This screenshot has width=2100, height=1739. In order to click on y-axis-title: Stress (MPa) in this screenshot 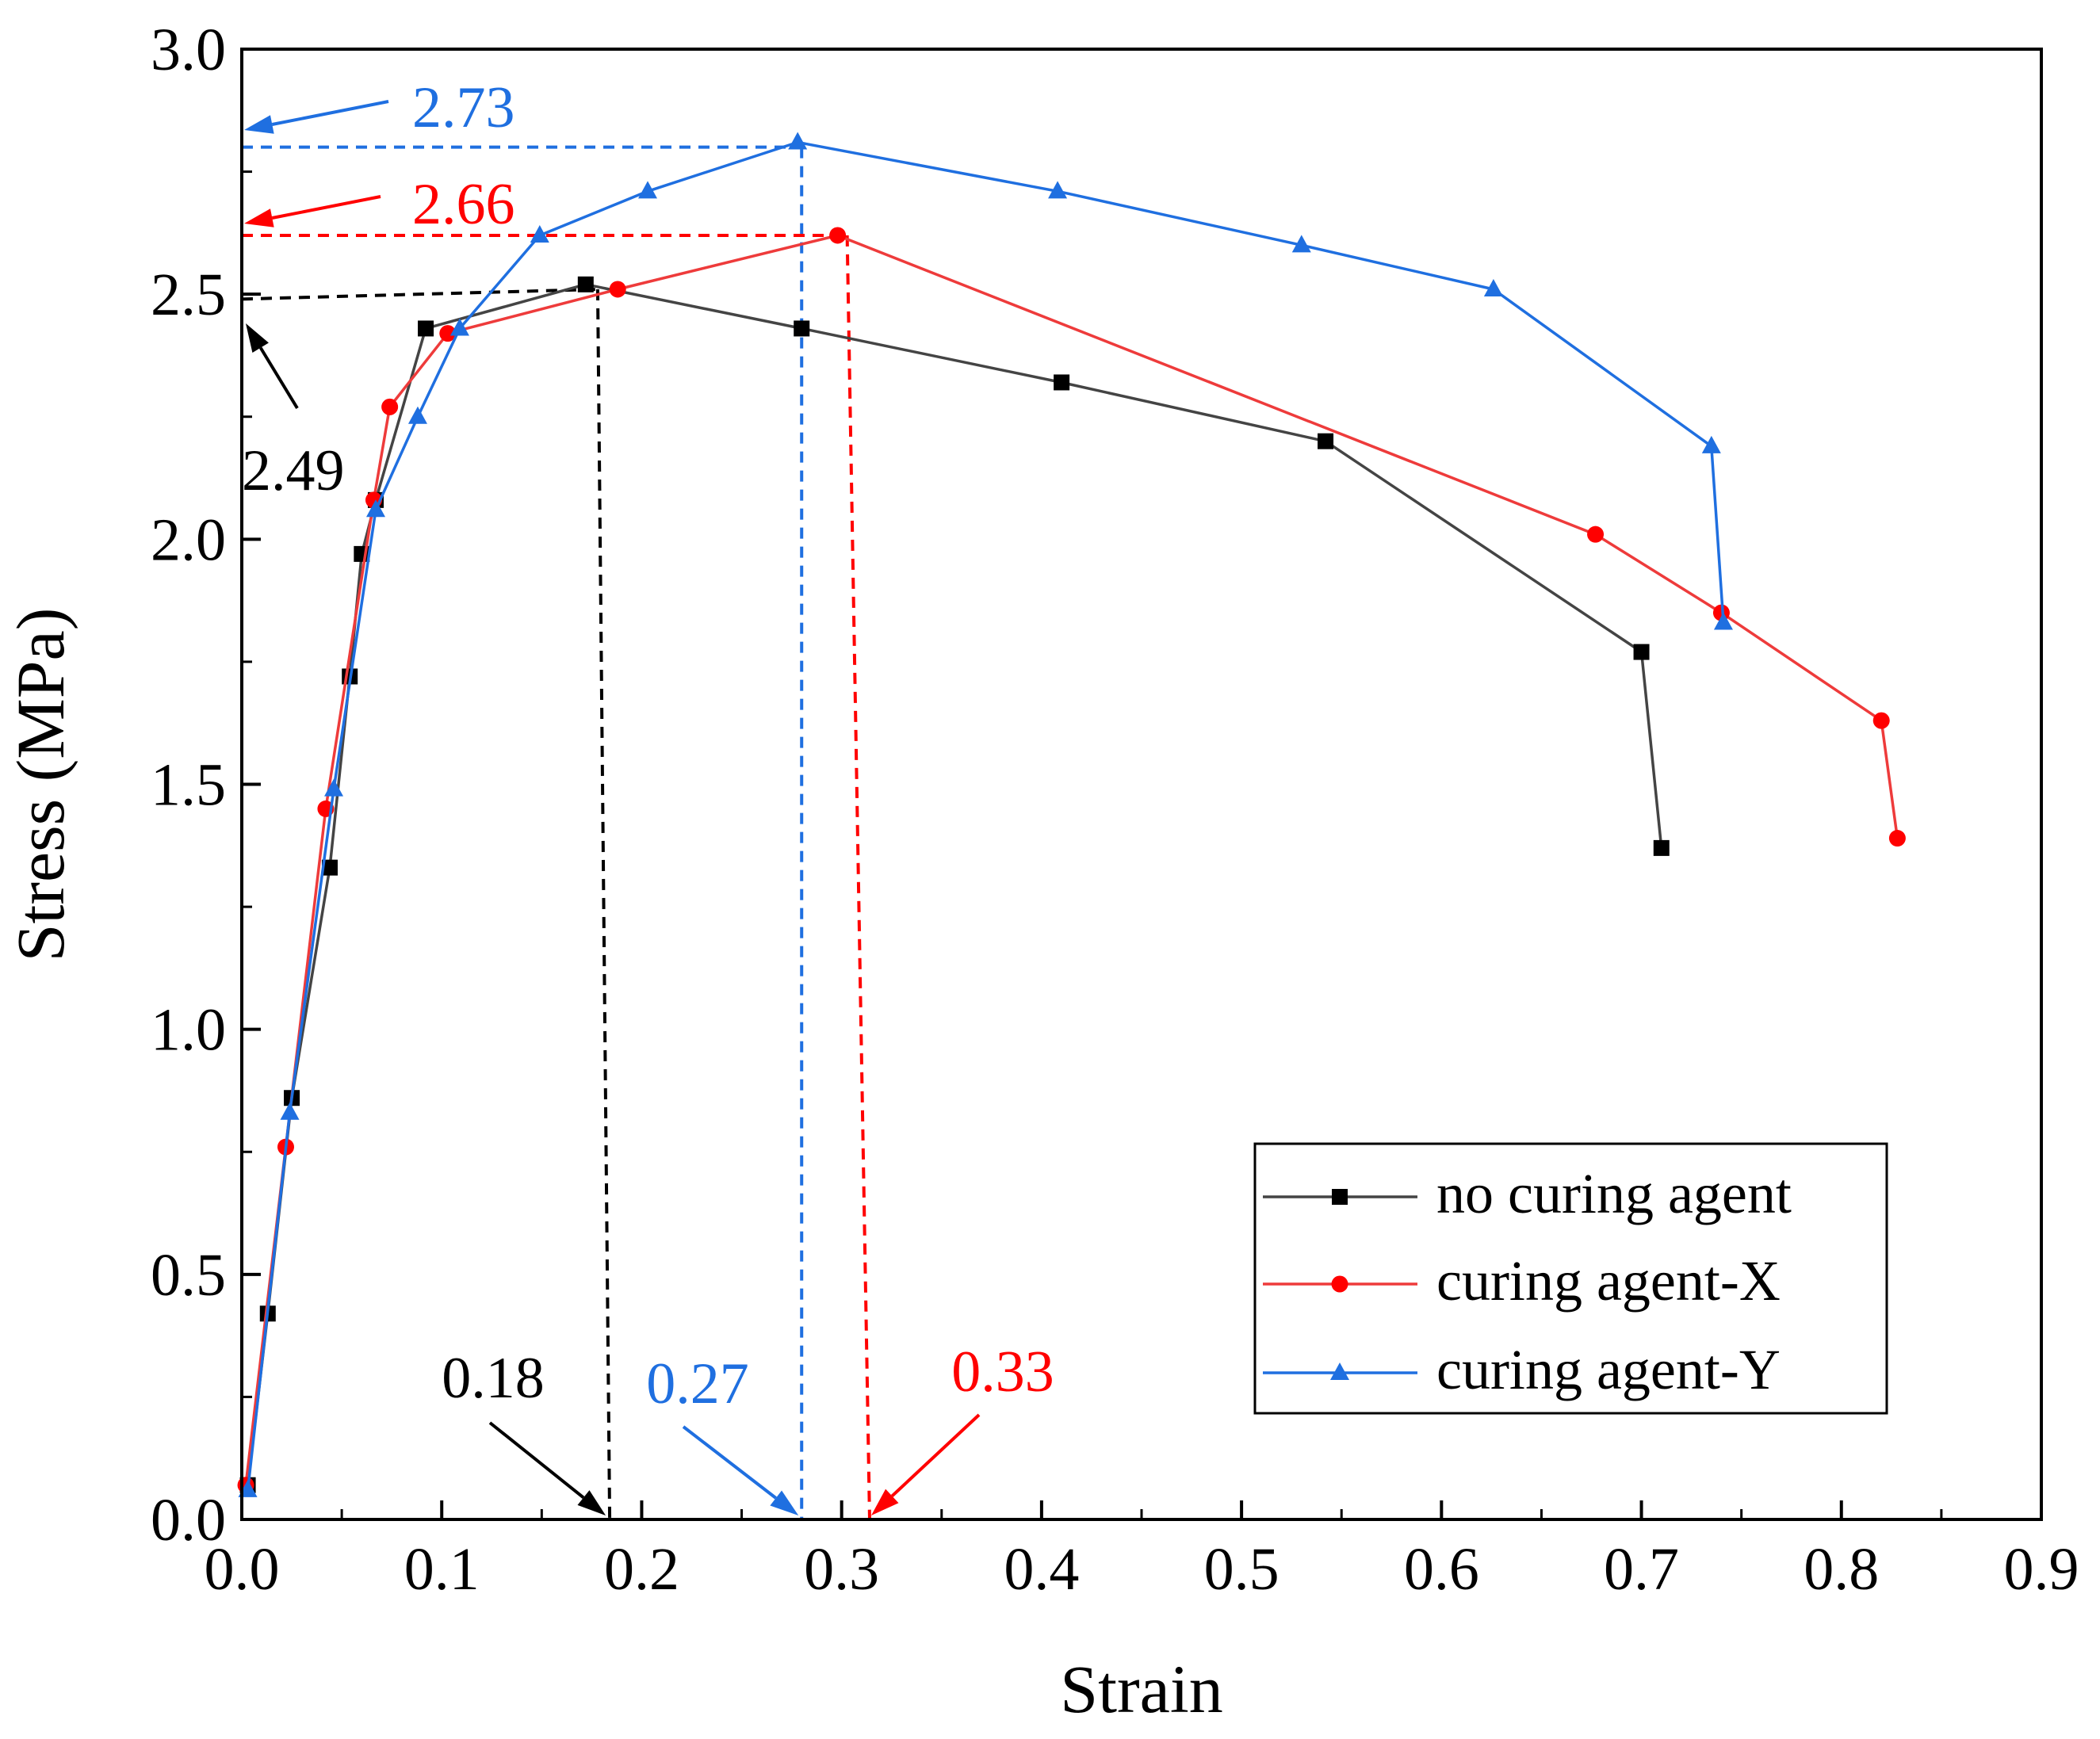, I will do `click(40, 785)`.